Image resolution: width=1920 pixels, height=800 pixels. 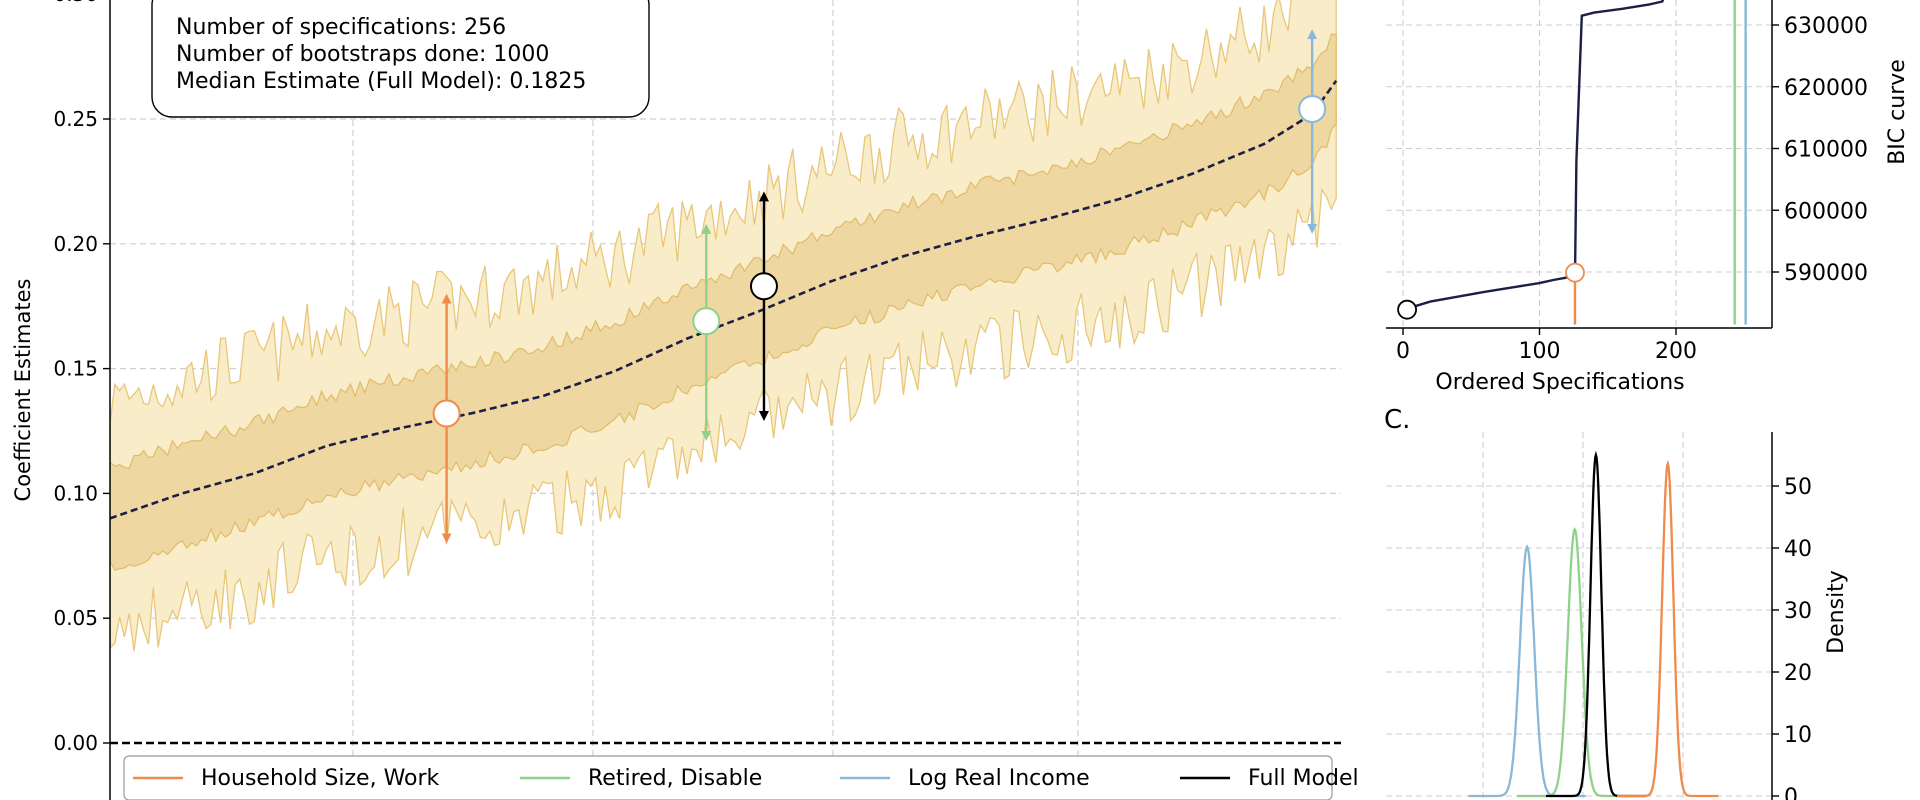 What do you see at coordinates (1897, 112) in the screenshot?
I see `bic-ylabel: BIC curve` at bounding box center [1897, 112].